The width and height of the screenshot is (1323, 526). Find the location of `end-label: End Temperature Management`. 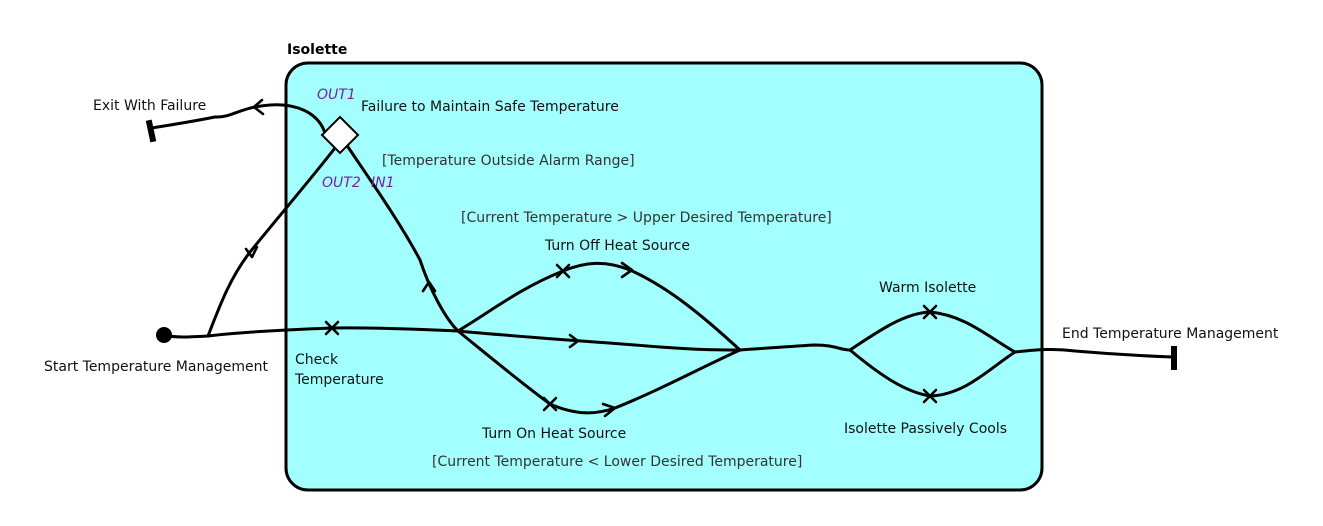

end-label: End Temperature Management is located at coordinates (1170, 334).